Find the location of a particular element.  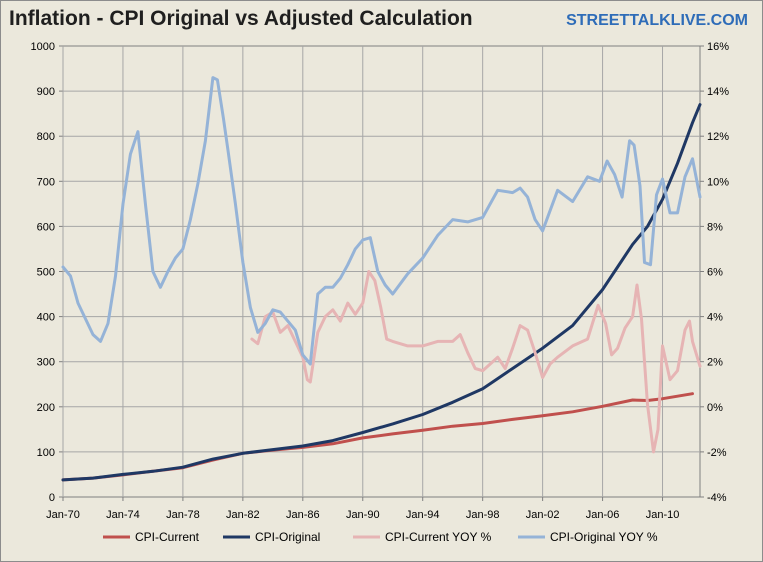

y-right-tick-label: 2% is located at coordinates (715, 363).